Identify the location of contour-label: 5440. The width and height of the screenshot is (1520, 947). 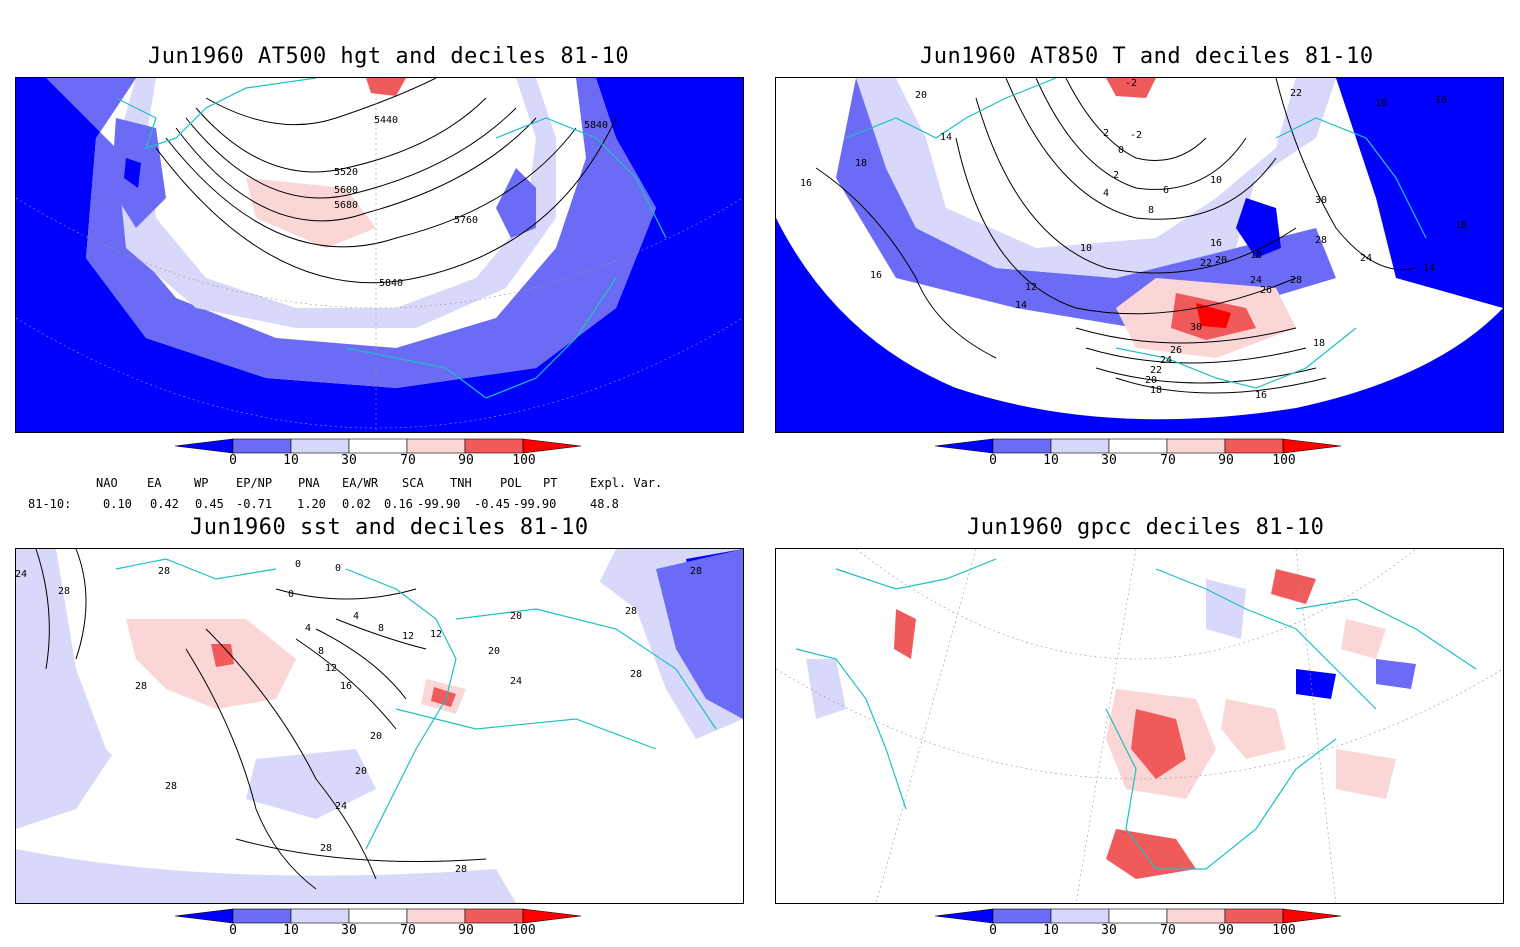
(386, 120).